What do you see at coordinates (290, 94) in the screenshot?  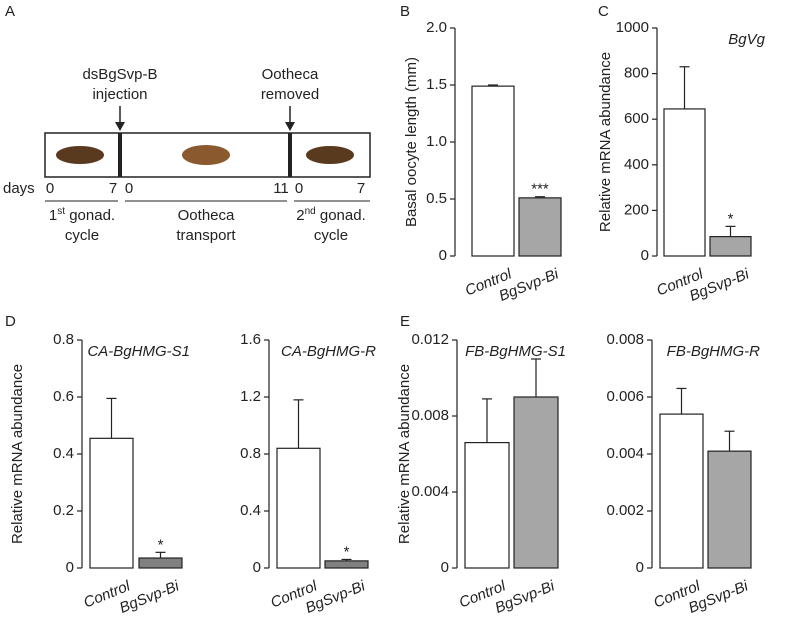 I see `event-label: removed` at bounding box center [290, 94].